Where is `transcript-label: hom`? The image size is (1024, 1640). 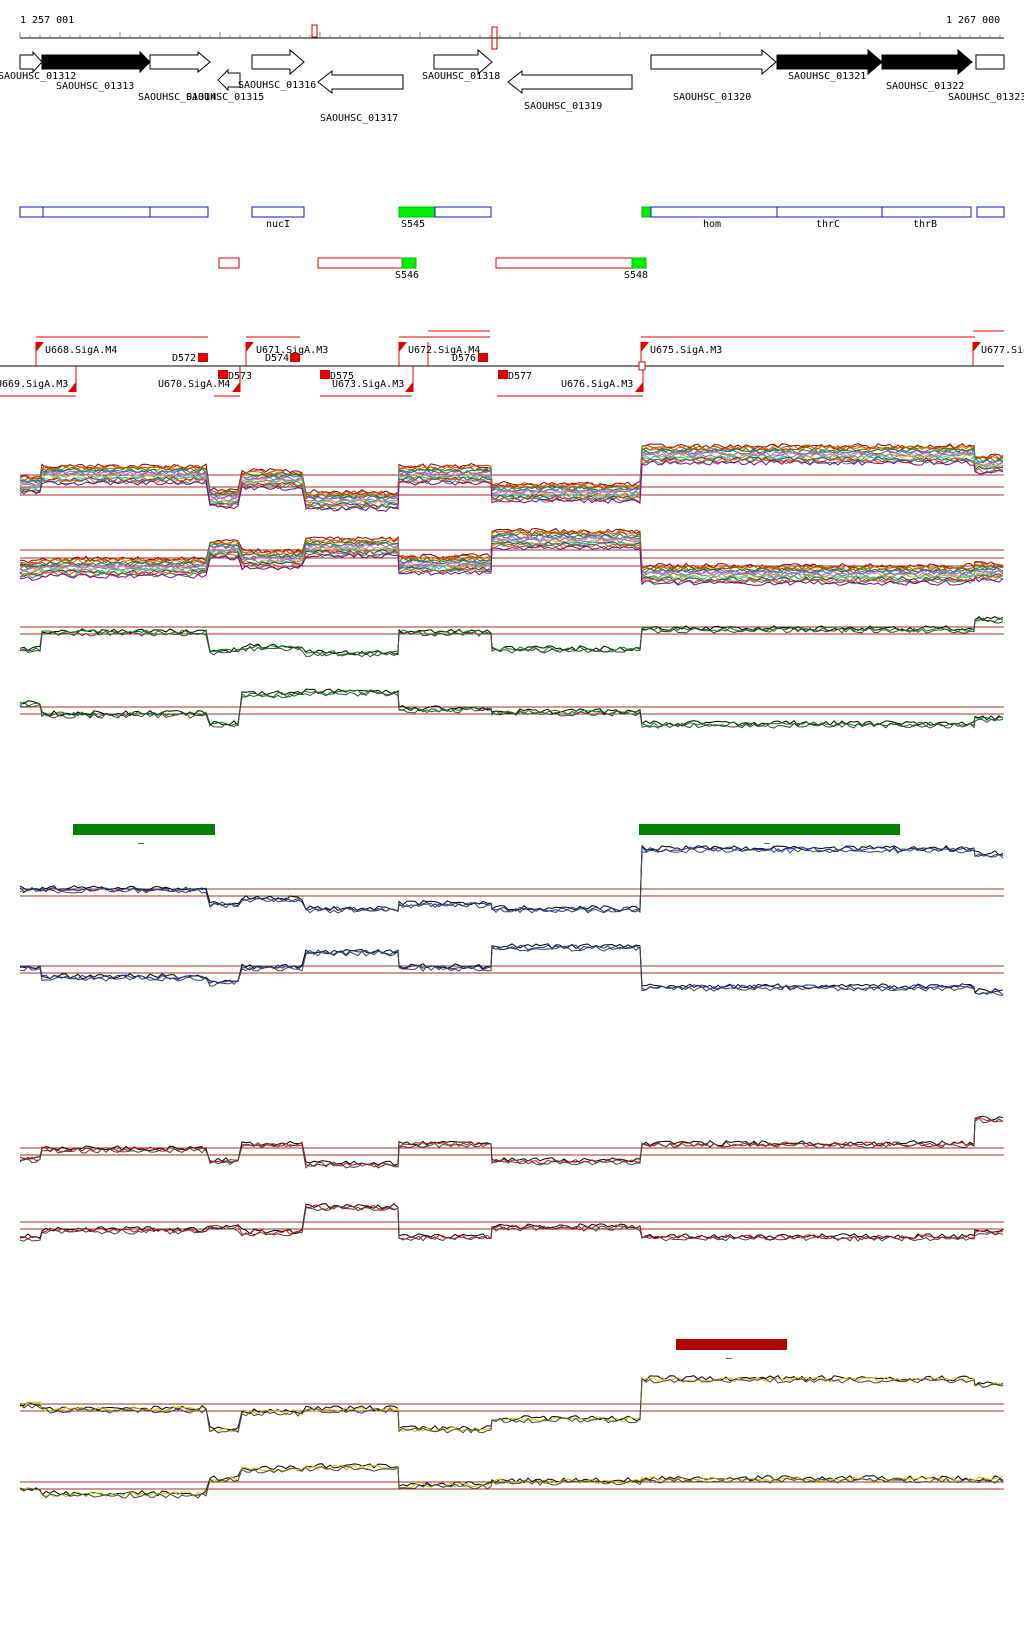
transcript-label: hom is located at coordinates (712, 224).